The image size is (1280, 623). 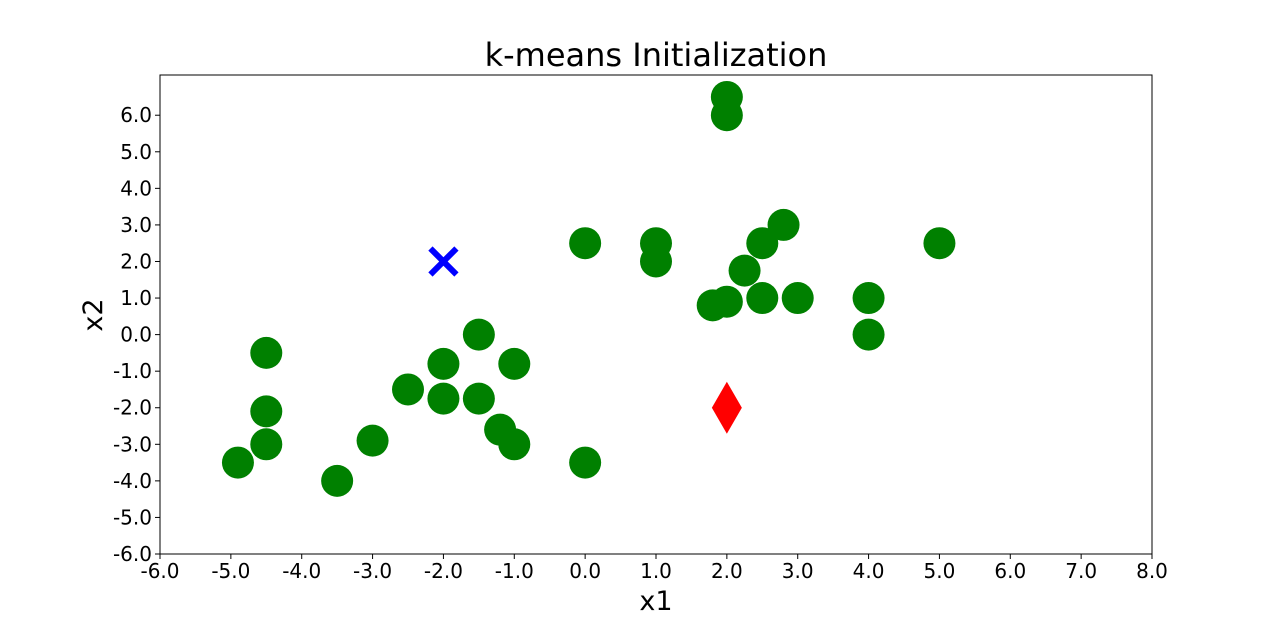 What do you see at coordinates (655, 601) in the screenshot?
I see `x-axis-label: x1` at bounding box center [655, 601].